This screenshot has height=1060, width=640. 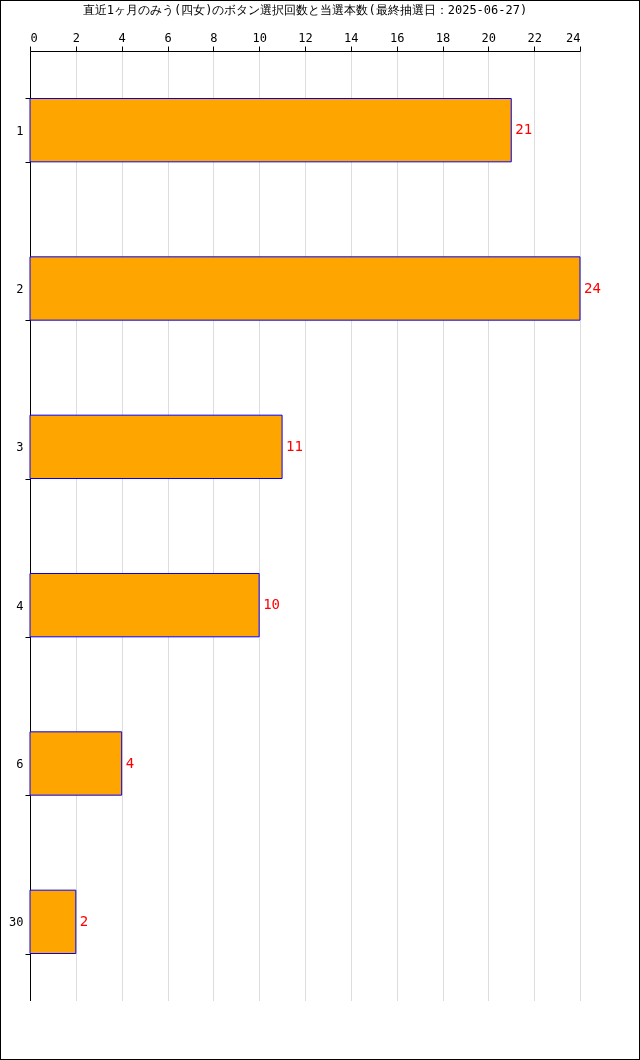 What do you see at coordinates (20, 447) in the screenshot?
I see `y-tick-label: 3` at bounding box center [20, 447].